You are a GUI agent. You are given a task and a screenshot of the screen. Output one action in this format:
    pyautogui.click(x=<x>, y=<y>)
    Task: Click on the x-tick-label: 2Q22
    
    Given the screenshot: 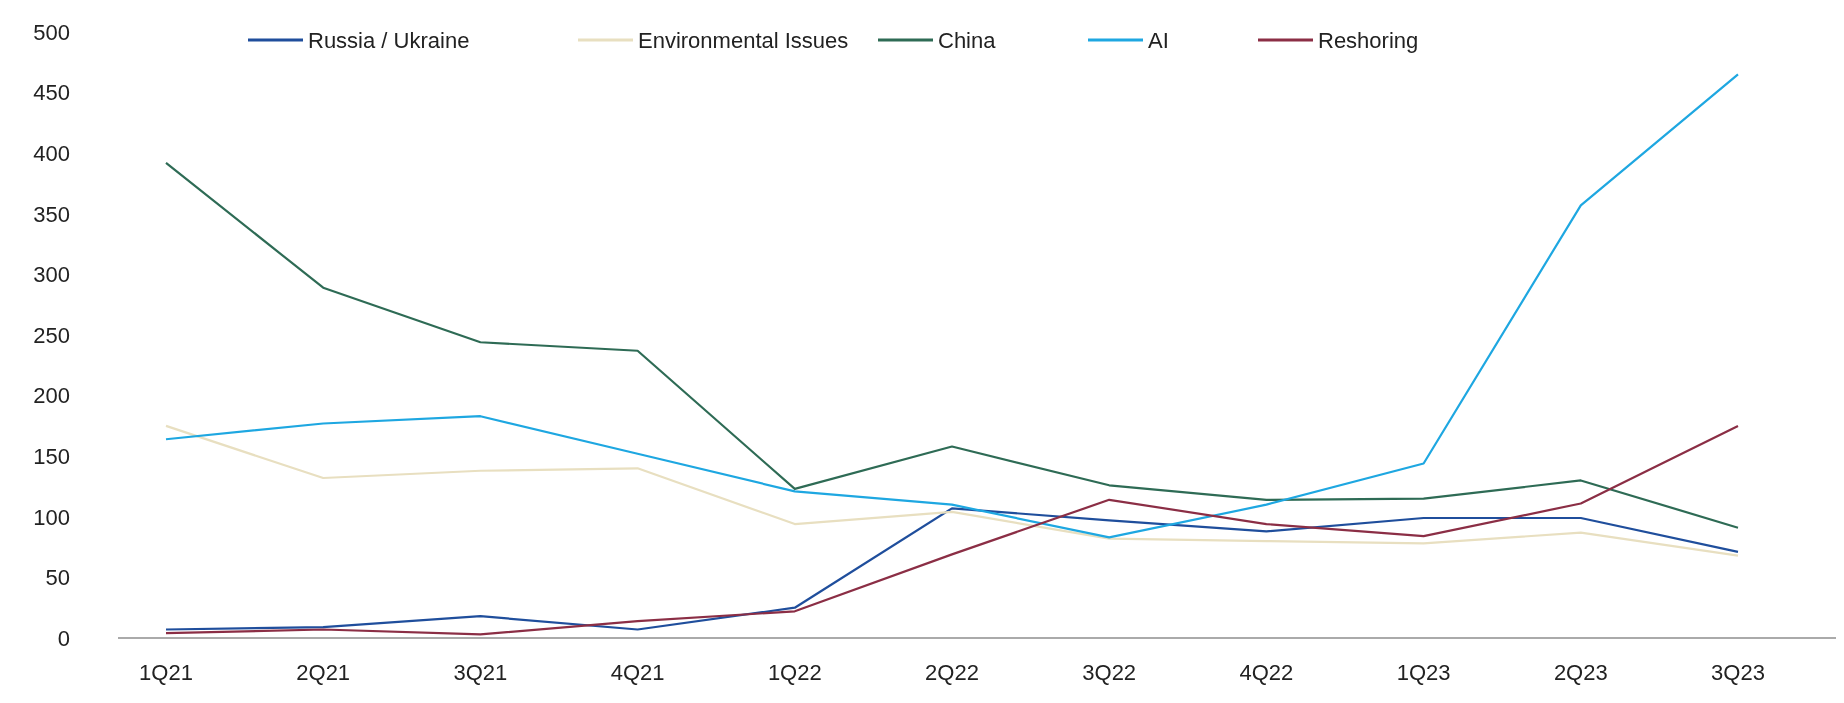 What is the action you would take?
    pyautogui.click(x=952, y=672)
    